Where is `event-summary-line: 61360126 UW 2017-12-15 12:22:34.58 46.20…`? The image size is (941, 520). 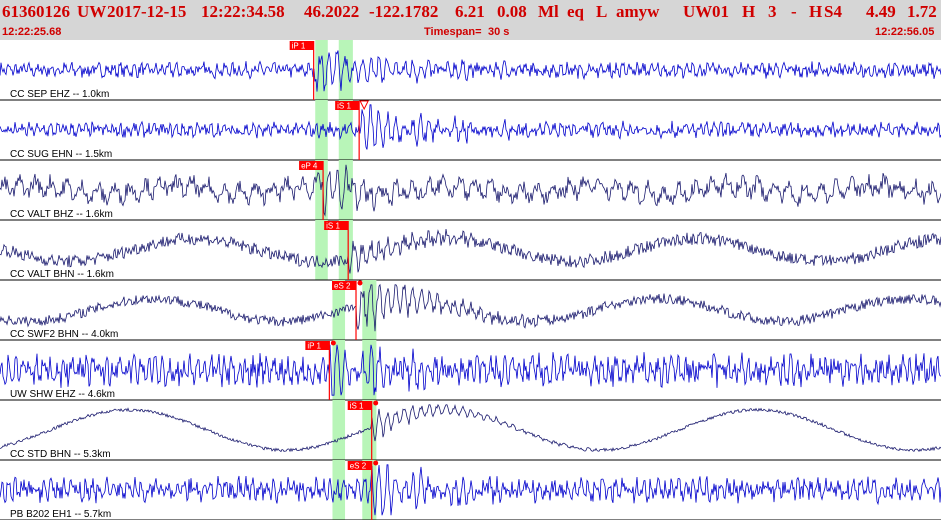
event-summary-line: 61360126 UW 2017-12-15 12:22:34.58 46.20… is located at coordinates (470, 12).